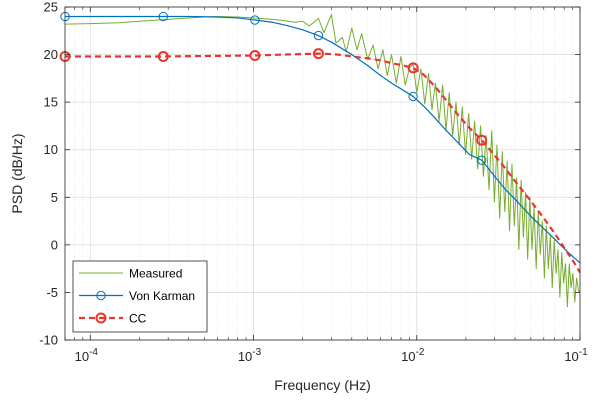 This screenshot has width=593, height=401. I want to click on legend-label-measured: Measured, so click(155, 274).